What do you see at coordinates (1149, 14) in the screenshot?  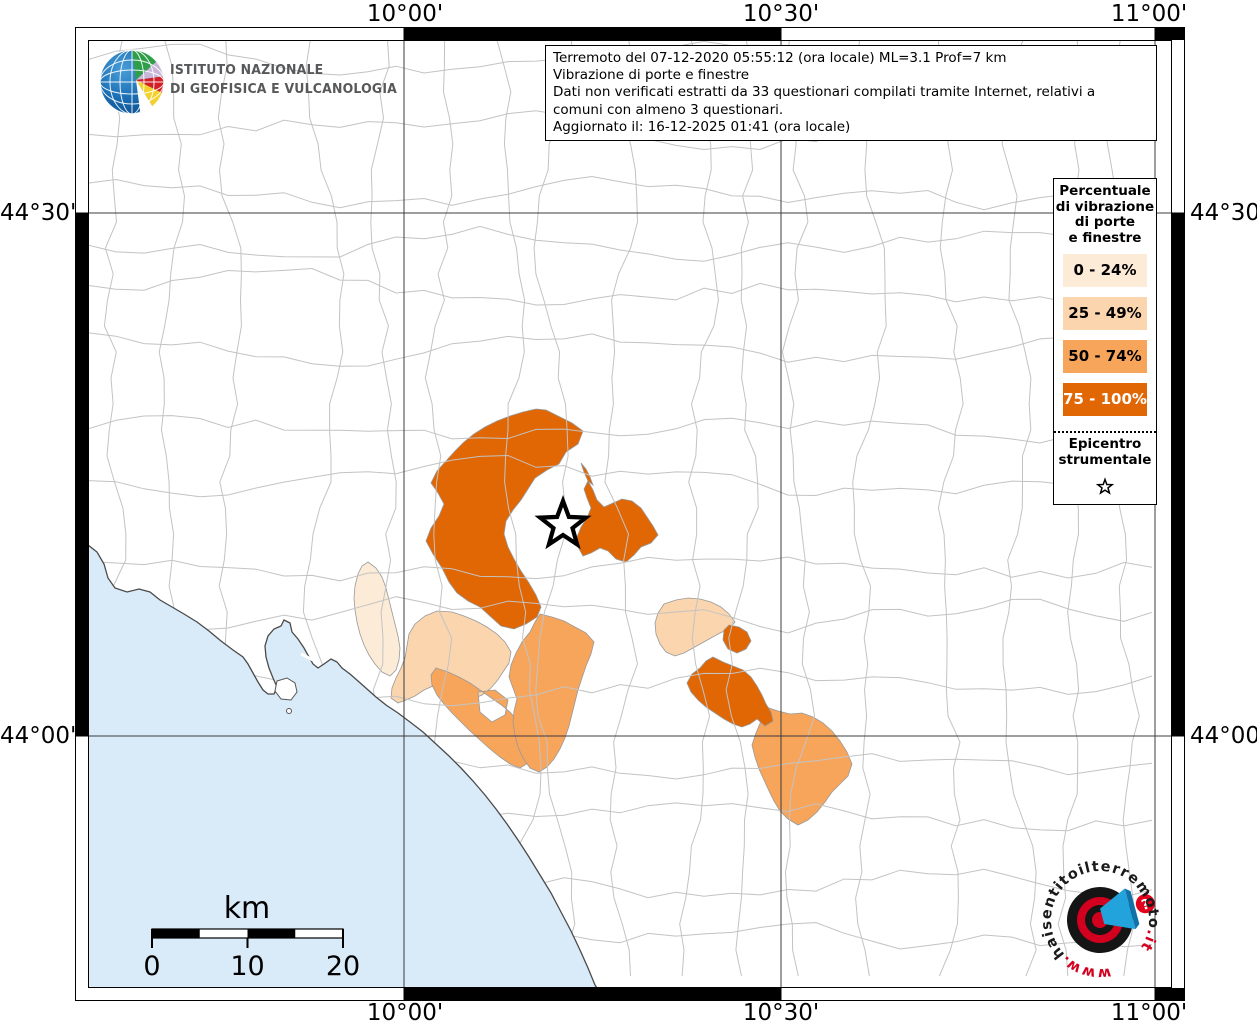 I see `longitude-label-top-2: 11°00'` at bounding box center [1149, 14].